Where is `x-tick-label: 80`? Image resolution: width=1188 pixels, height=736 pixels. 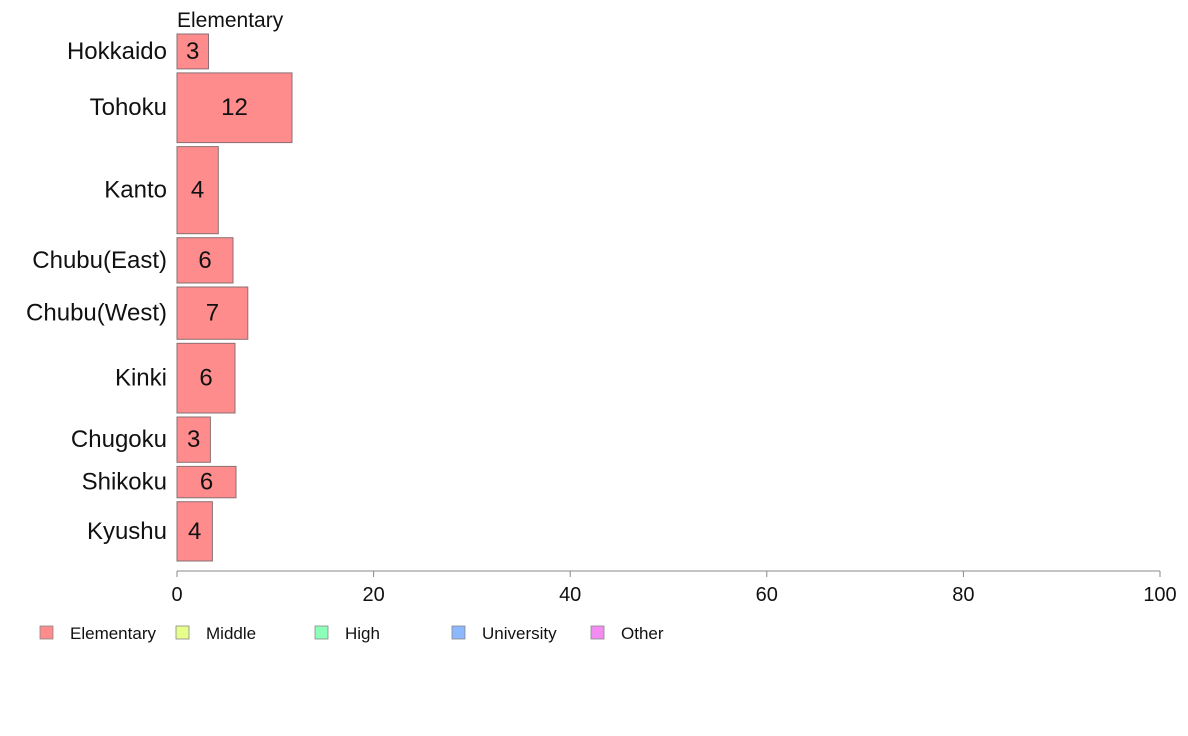
x-tick-label: 80 is located at coordinates (963, 595).